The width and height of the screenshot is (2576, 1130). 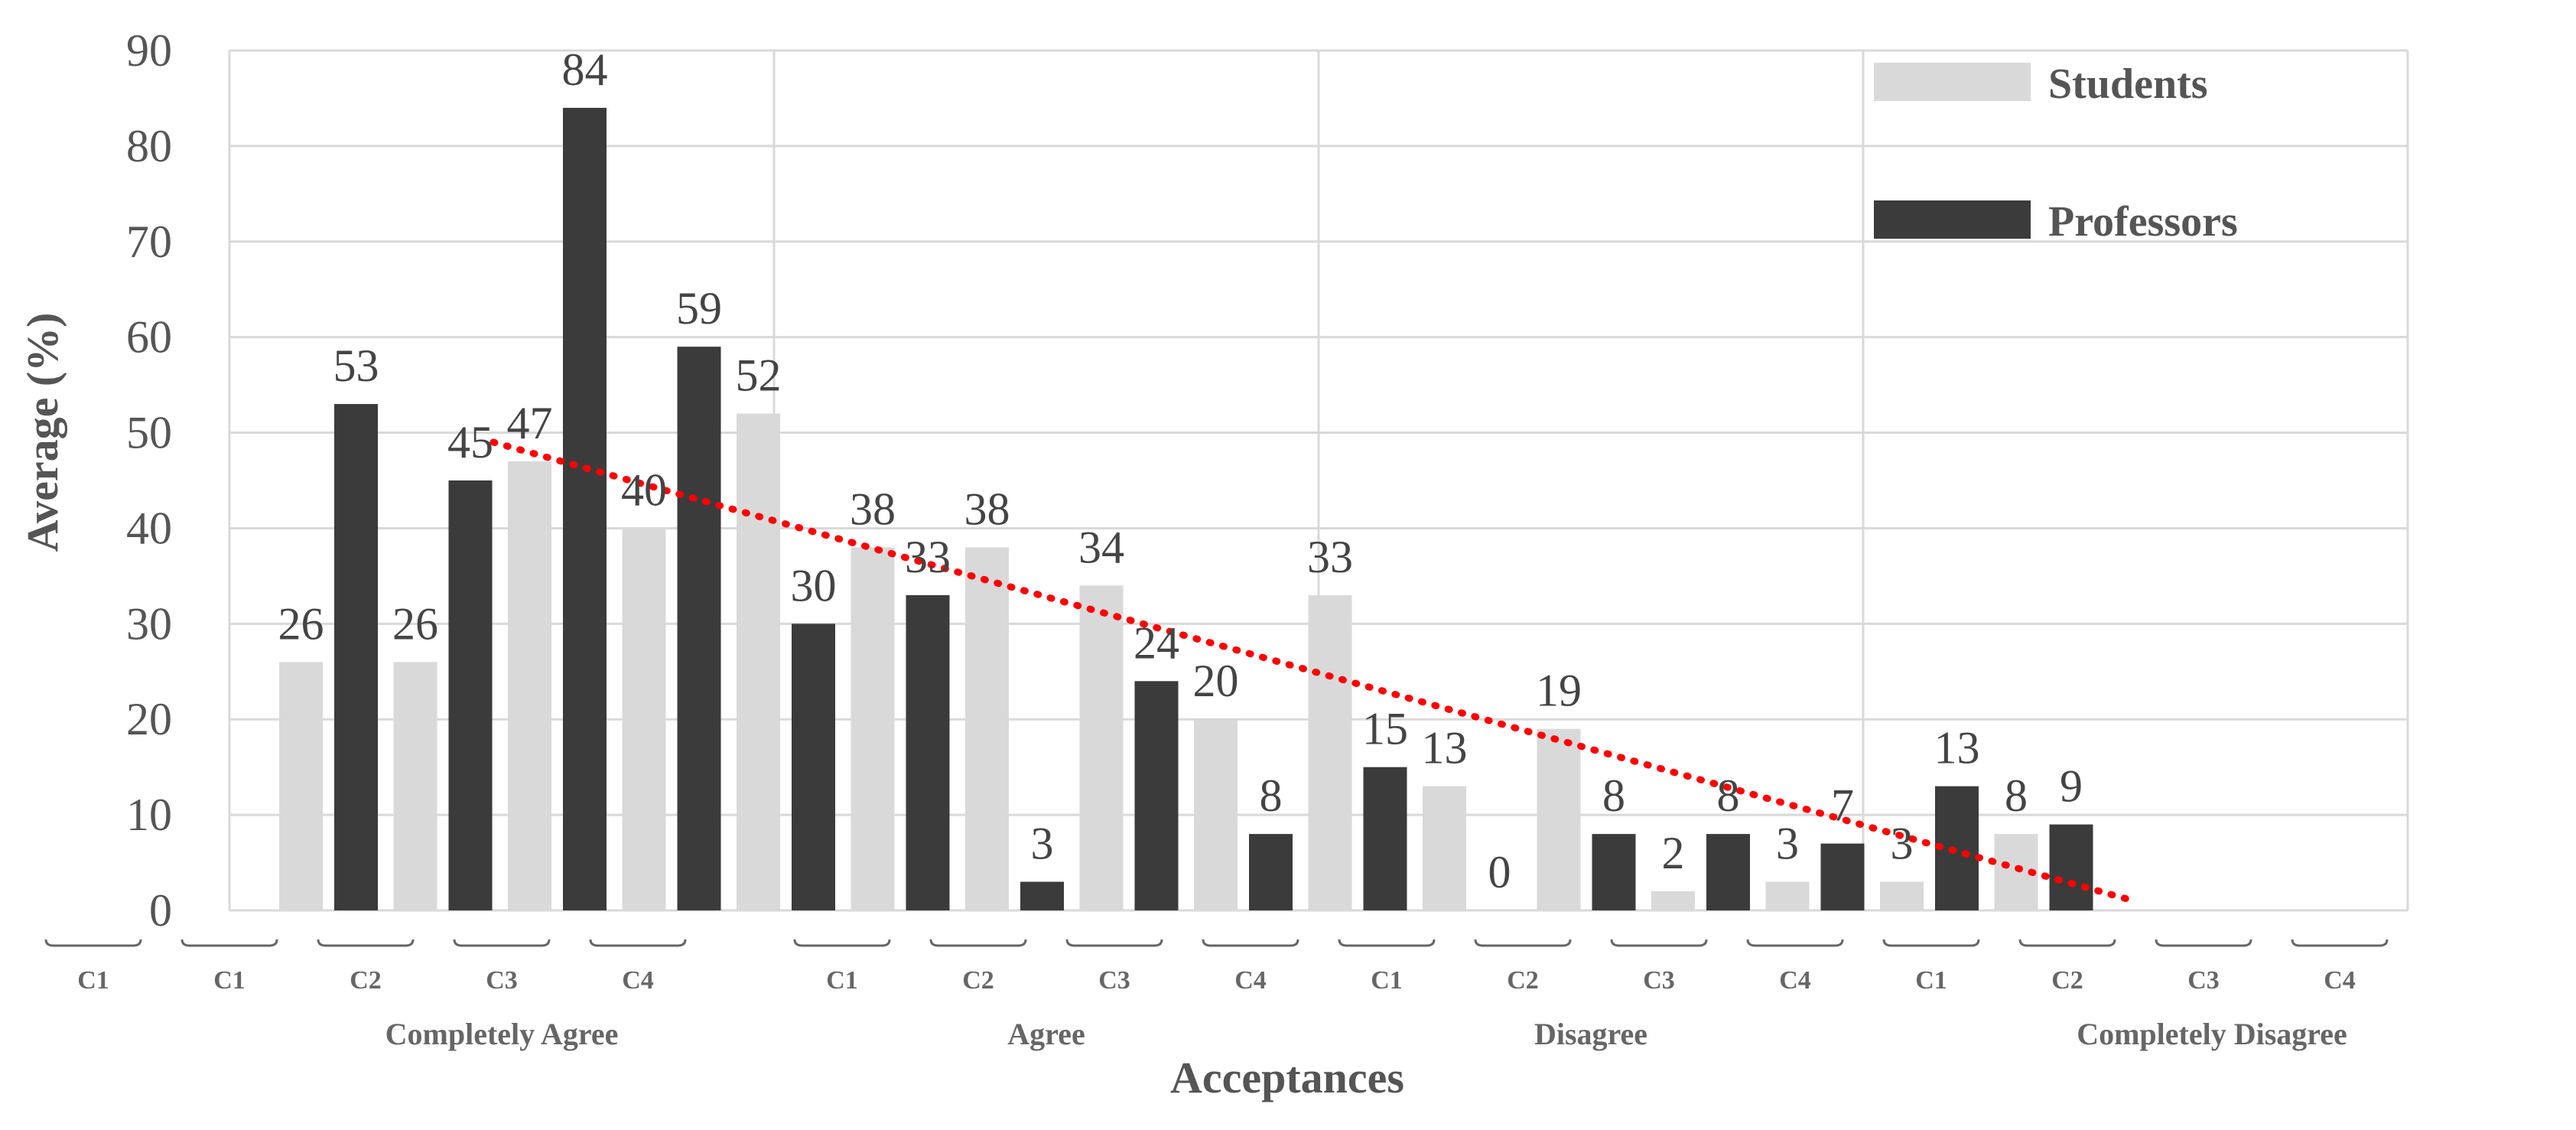 I want to click on data-label-students: 38, so click(x=873, y=509).